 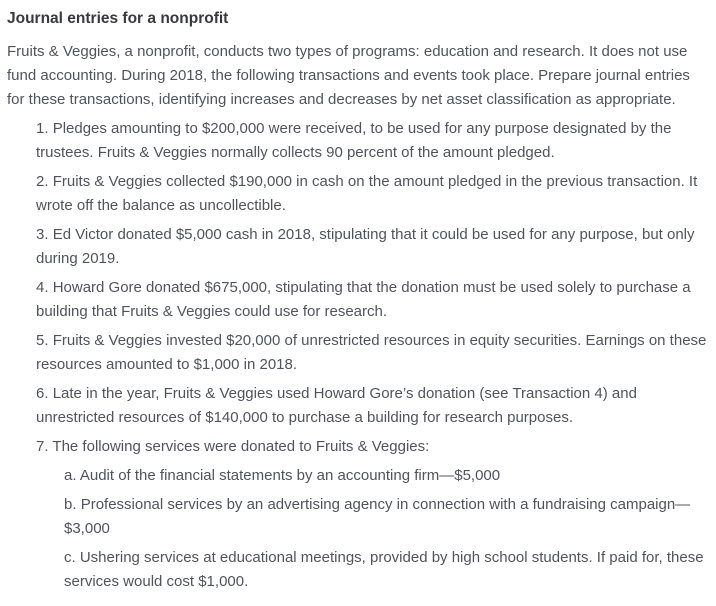 I want to click on subitem-letter: c., so click(x=70, y=558).